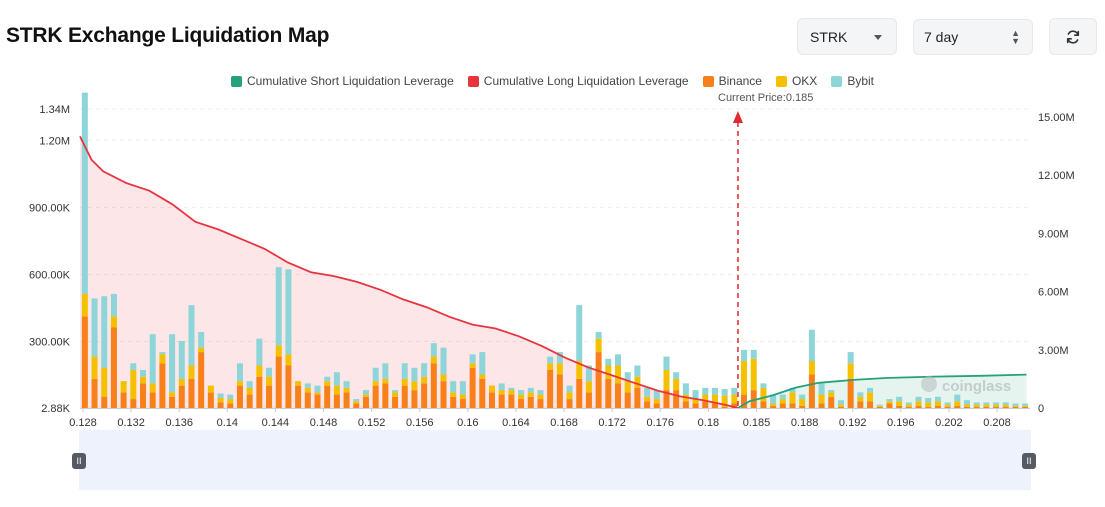 The width and height of the screenshot is (1105, 507). Describe the element at coordinates (852, 81) in the screenshot. I see `legend-item-bybit: Bybit` at that location.